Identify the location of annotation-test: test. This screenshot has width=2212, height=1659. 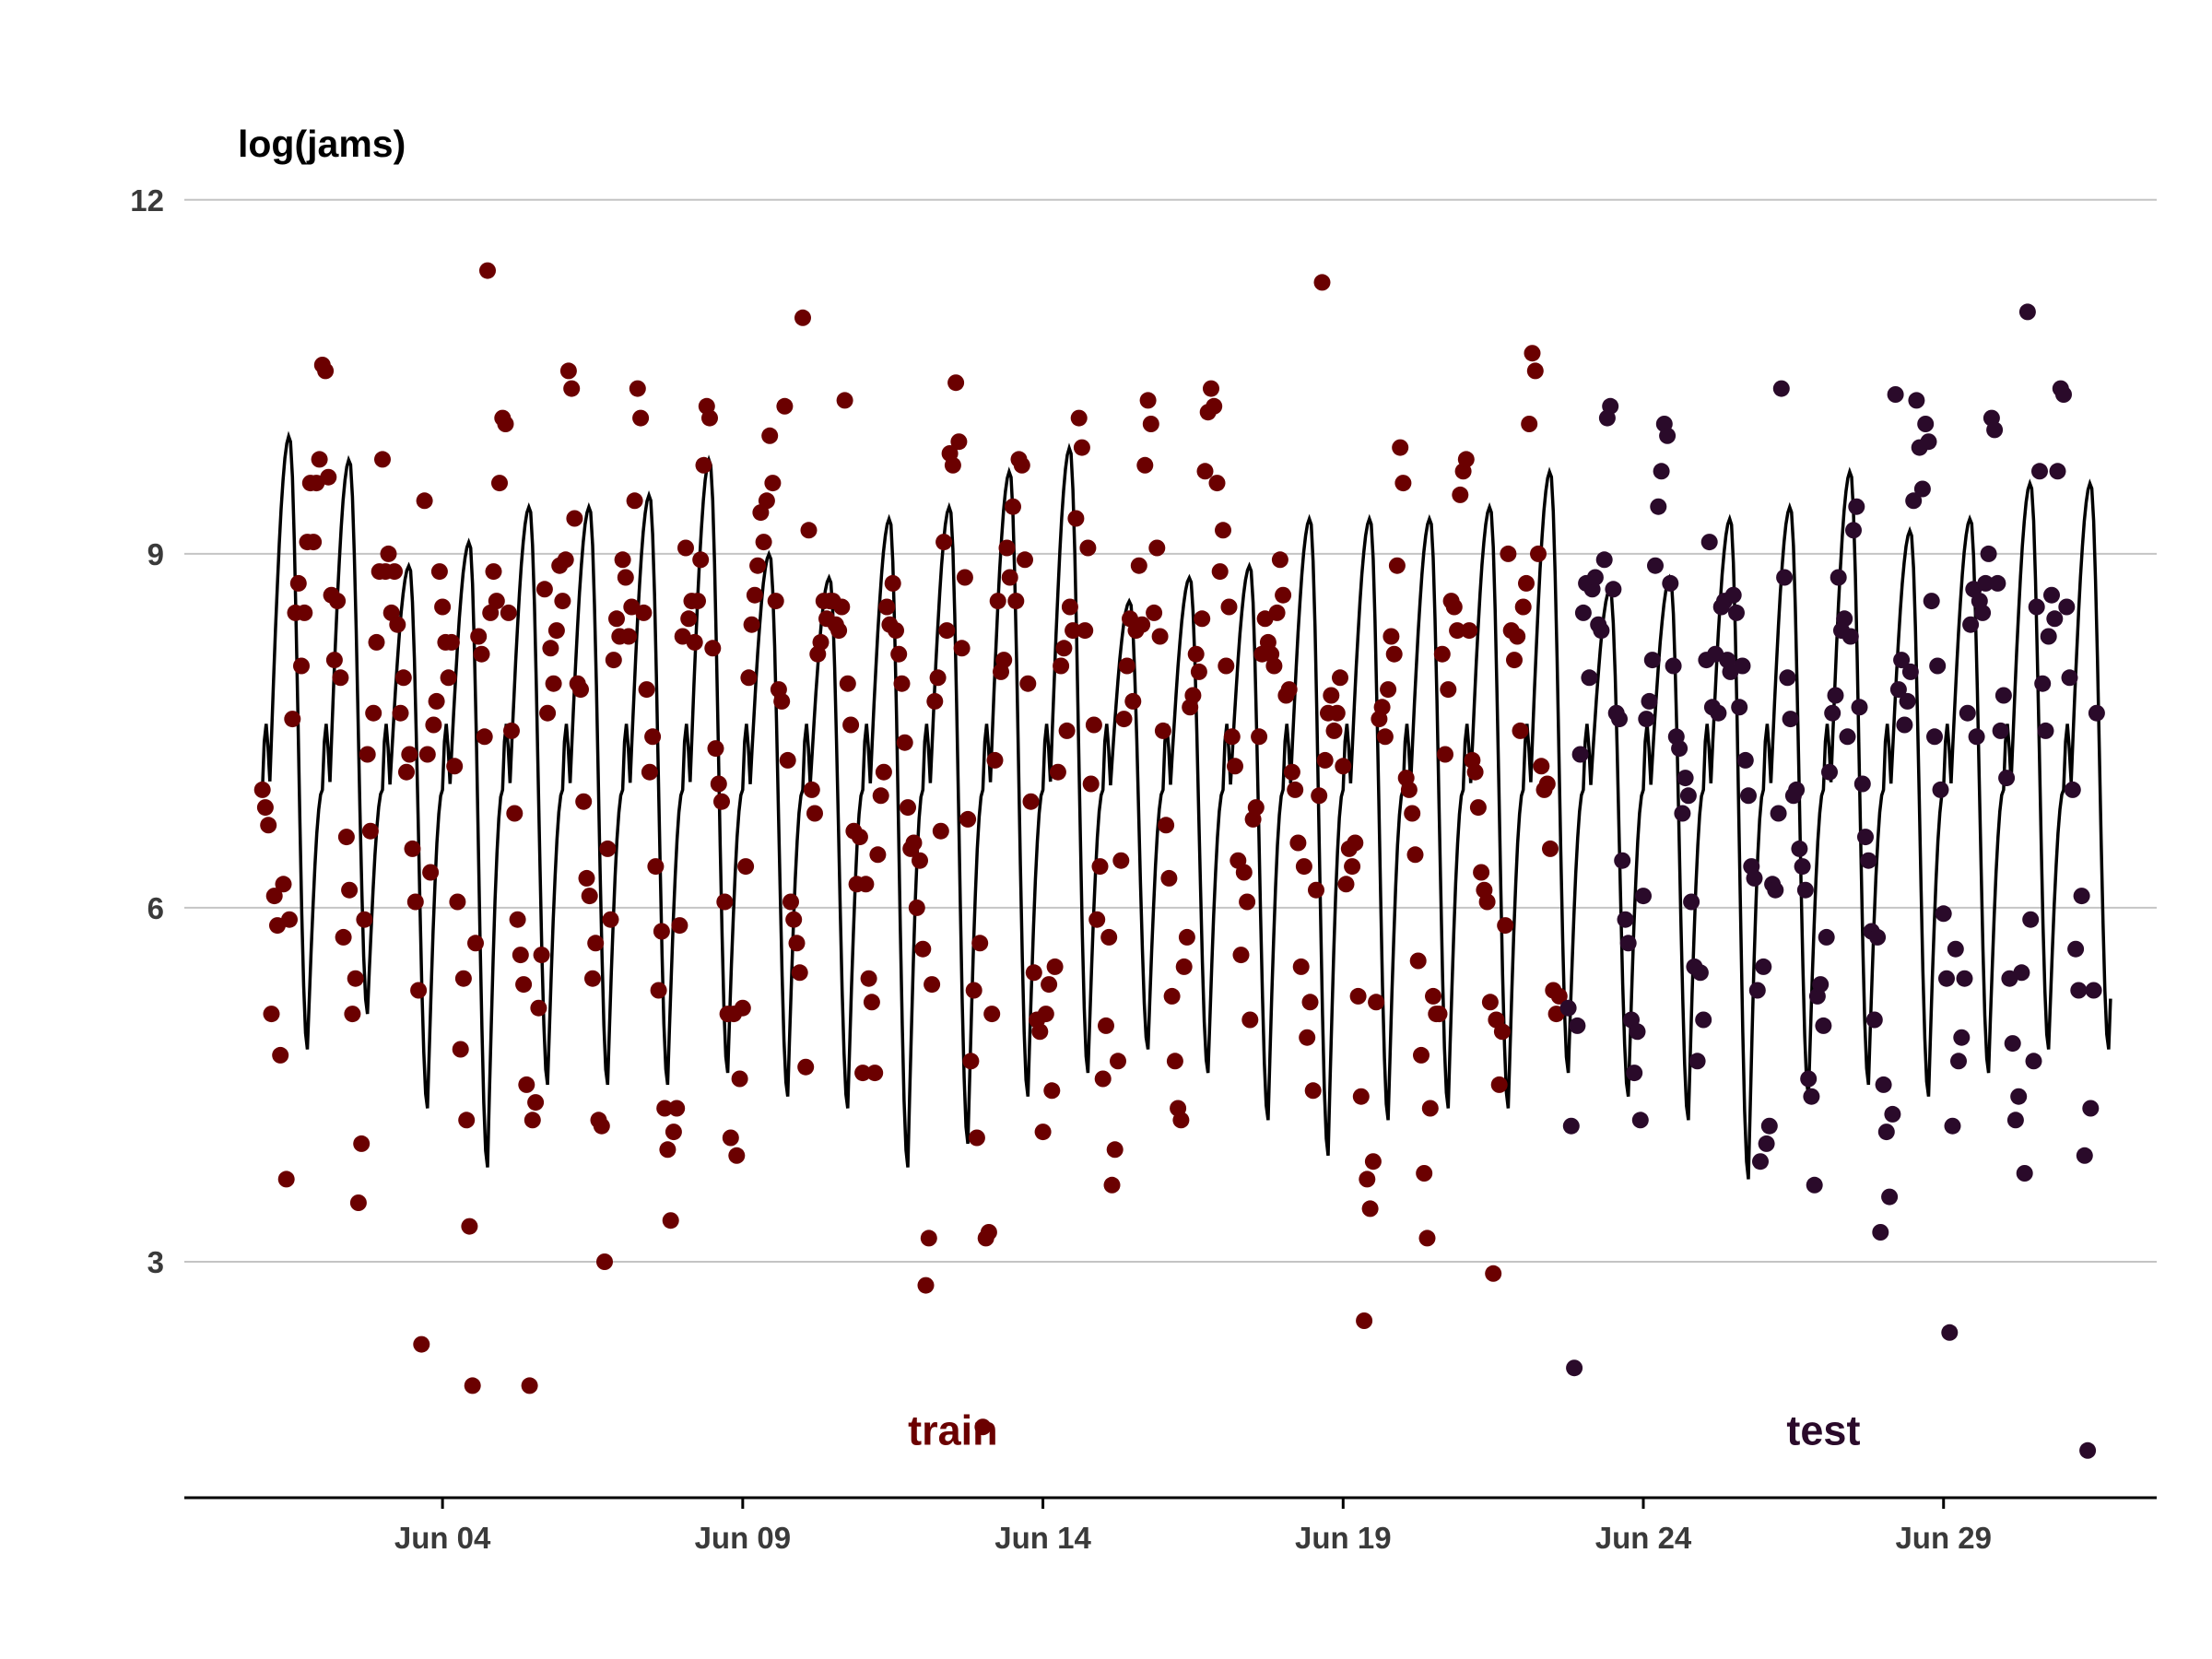
(1823, 1429).